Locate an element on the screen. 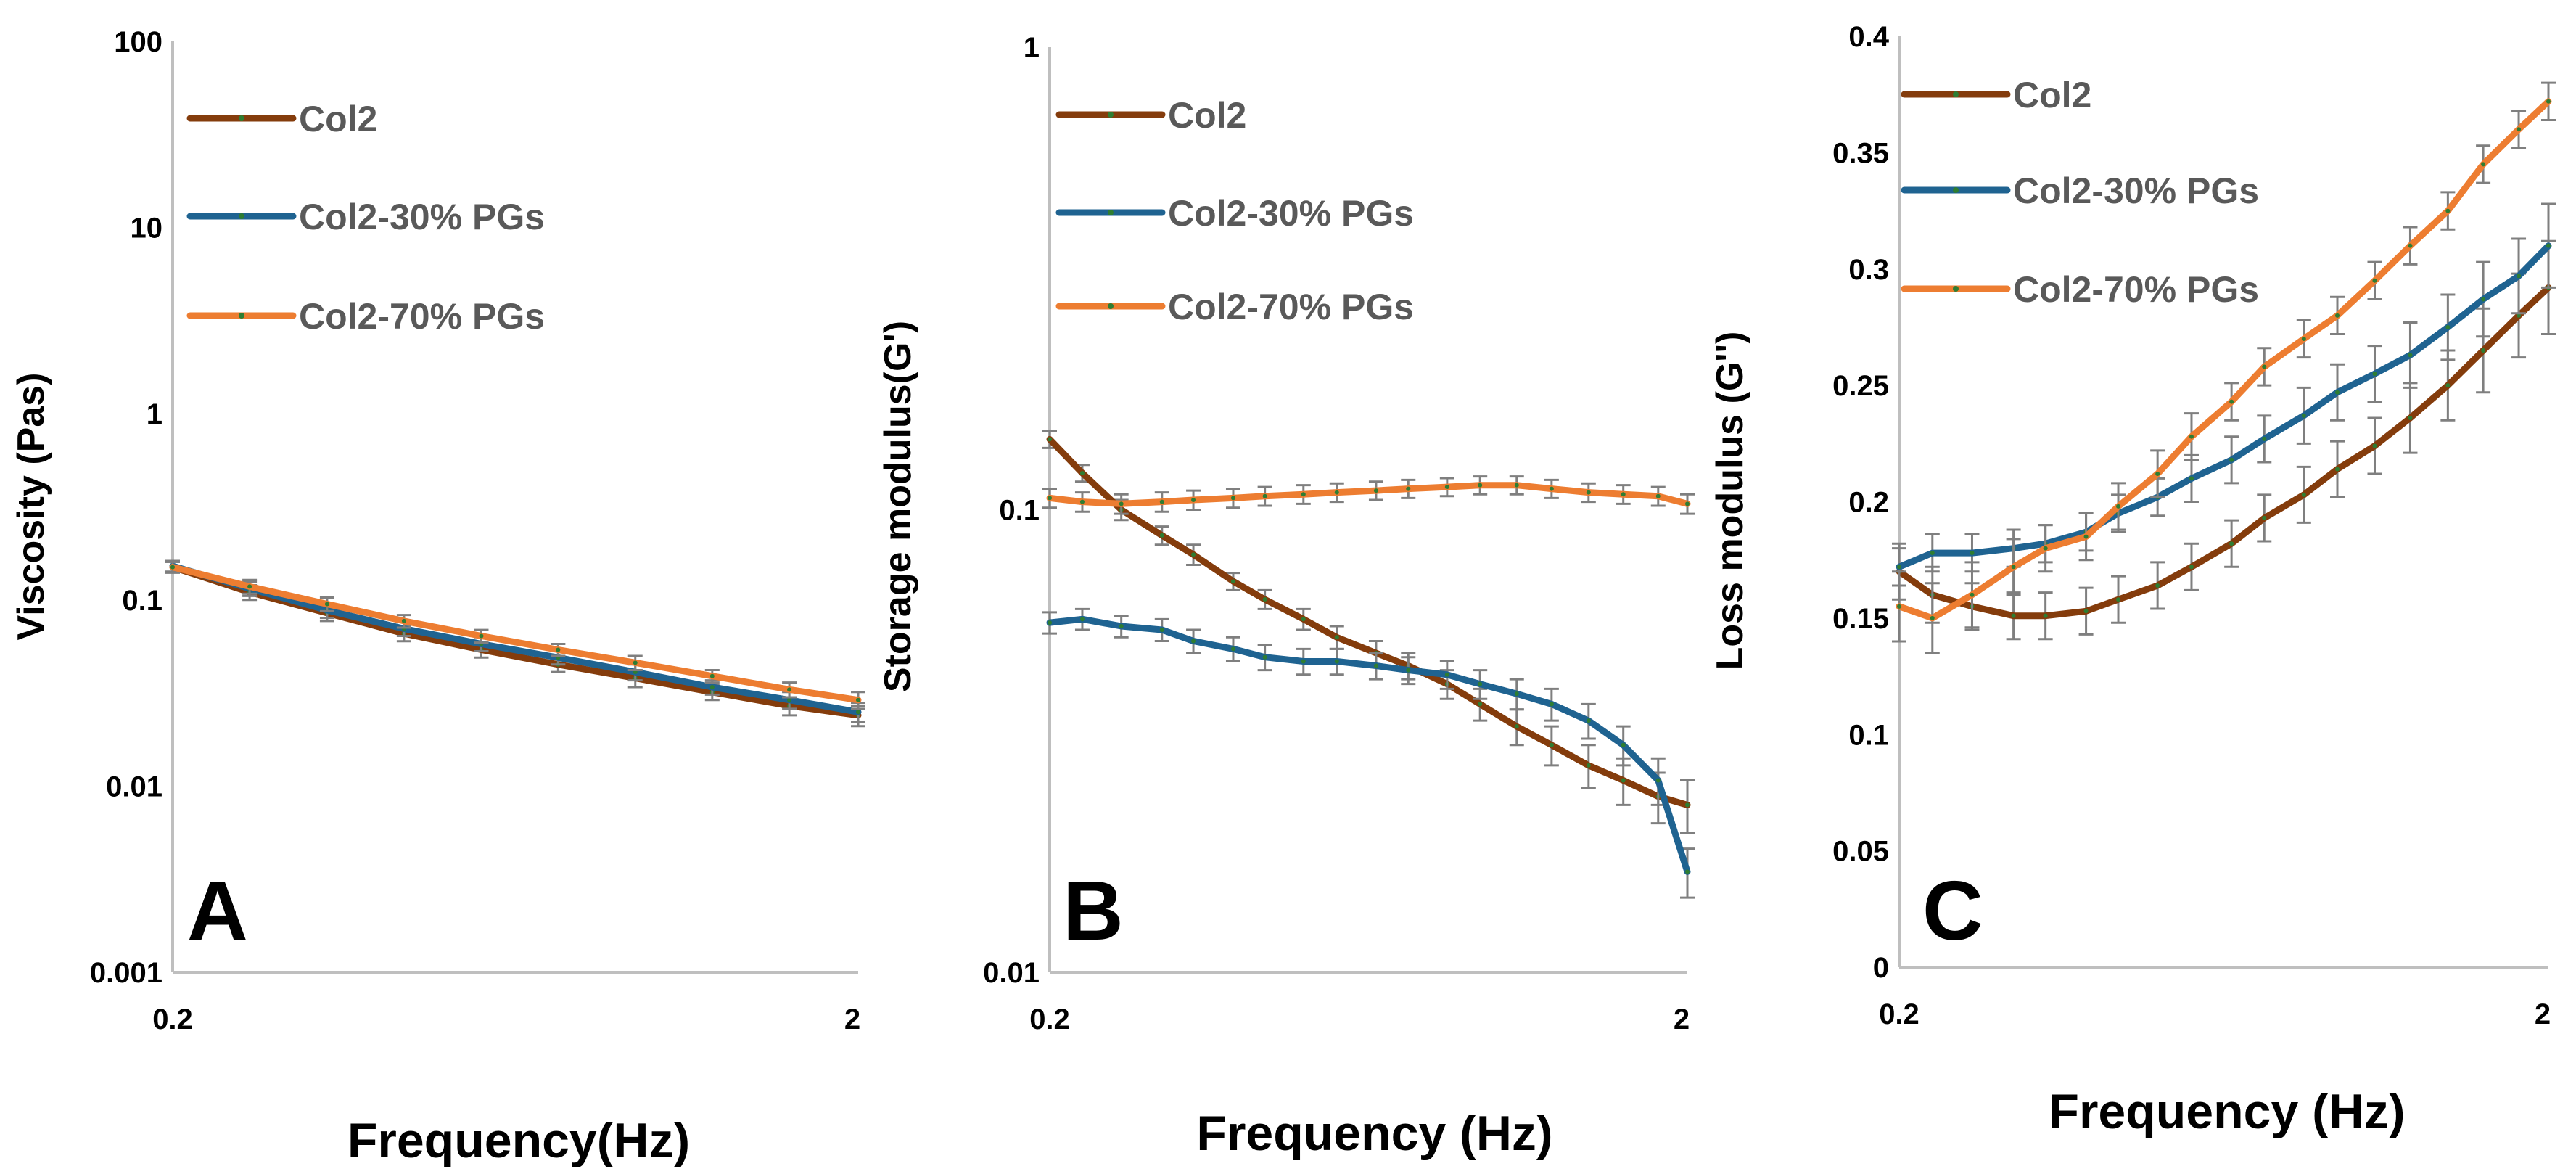 The width and height of the screenshot is (2576, 1174). panel-b-label: B is located at coordinates (1093, 910).